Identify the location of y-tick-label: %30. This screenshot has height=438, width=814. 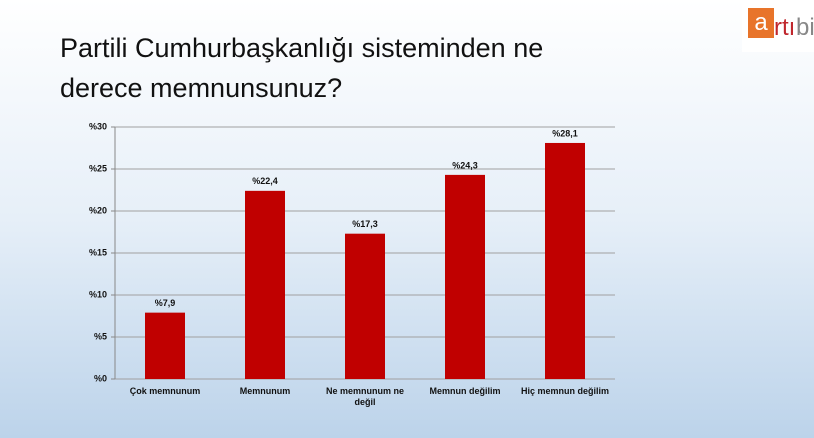
(98, 126).